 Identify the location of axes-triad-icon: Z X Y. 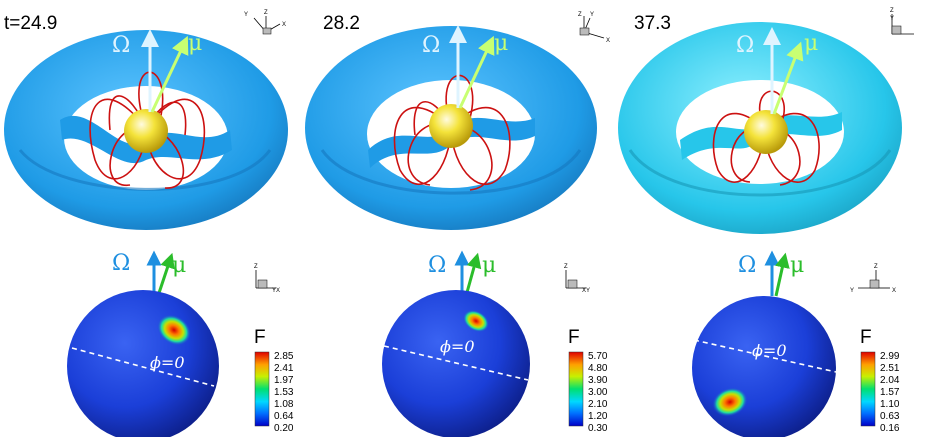
(577, 279).